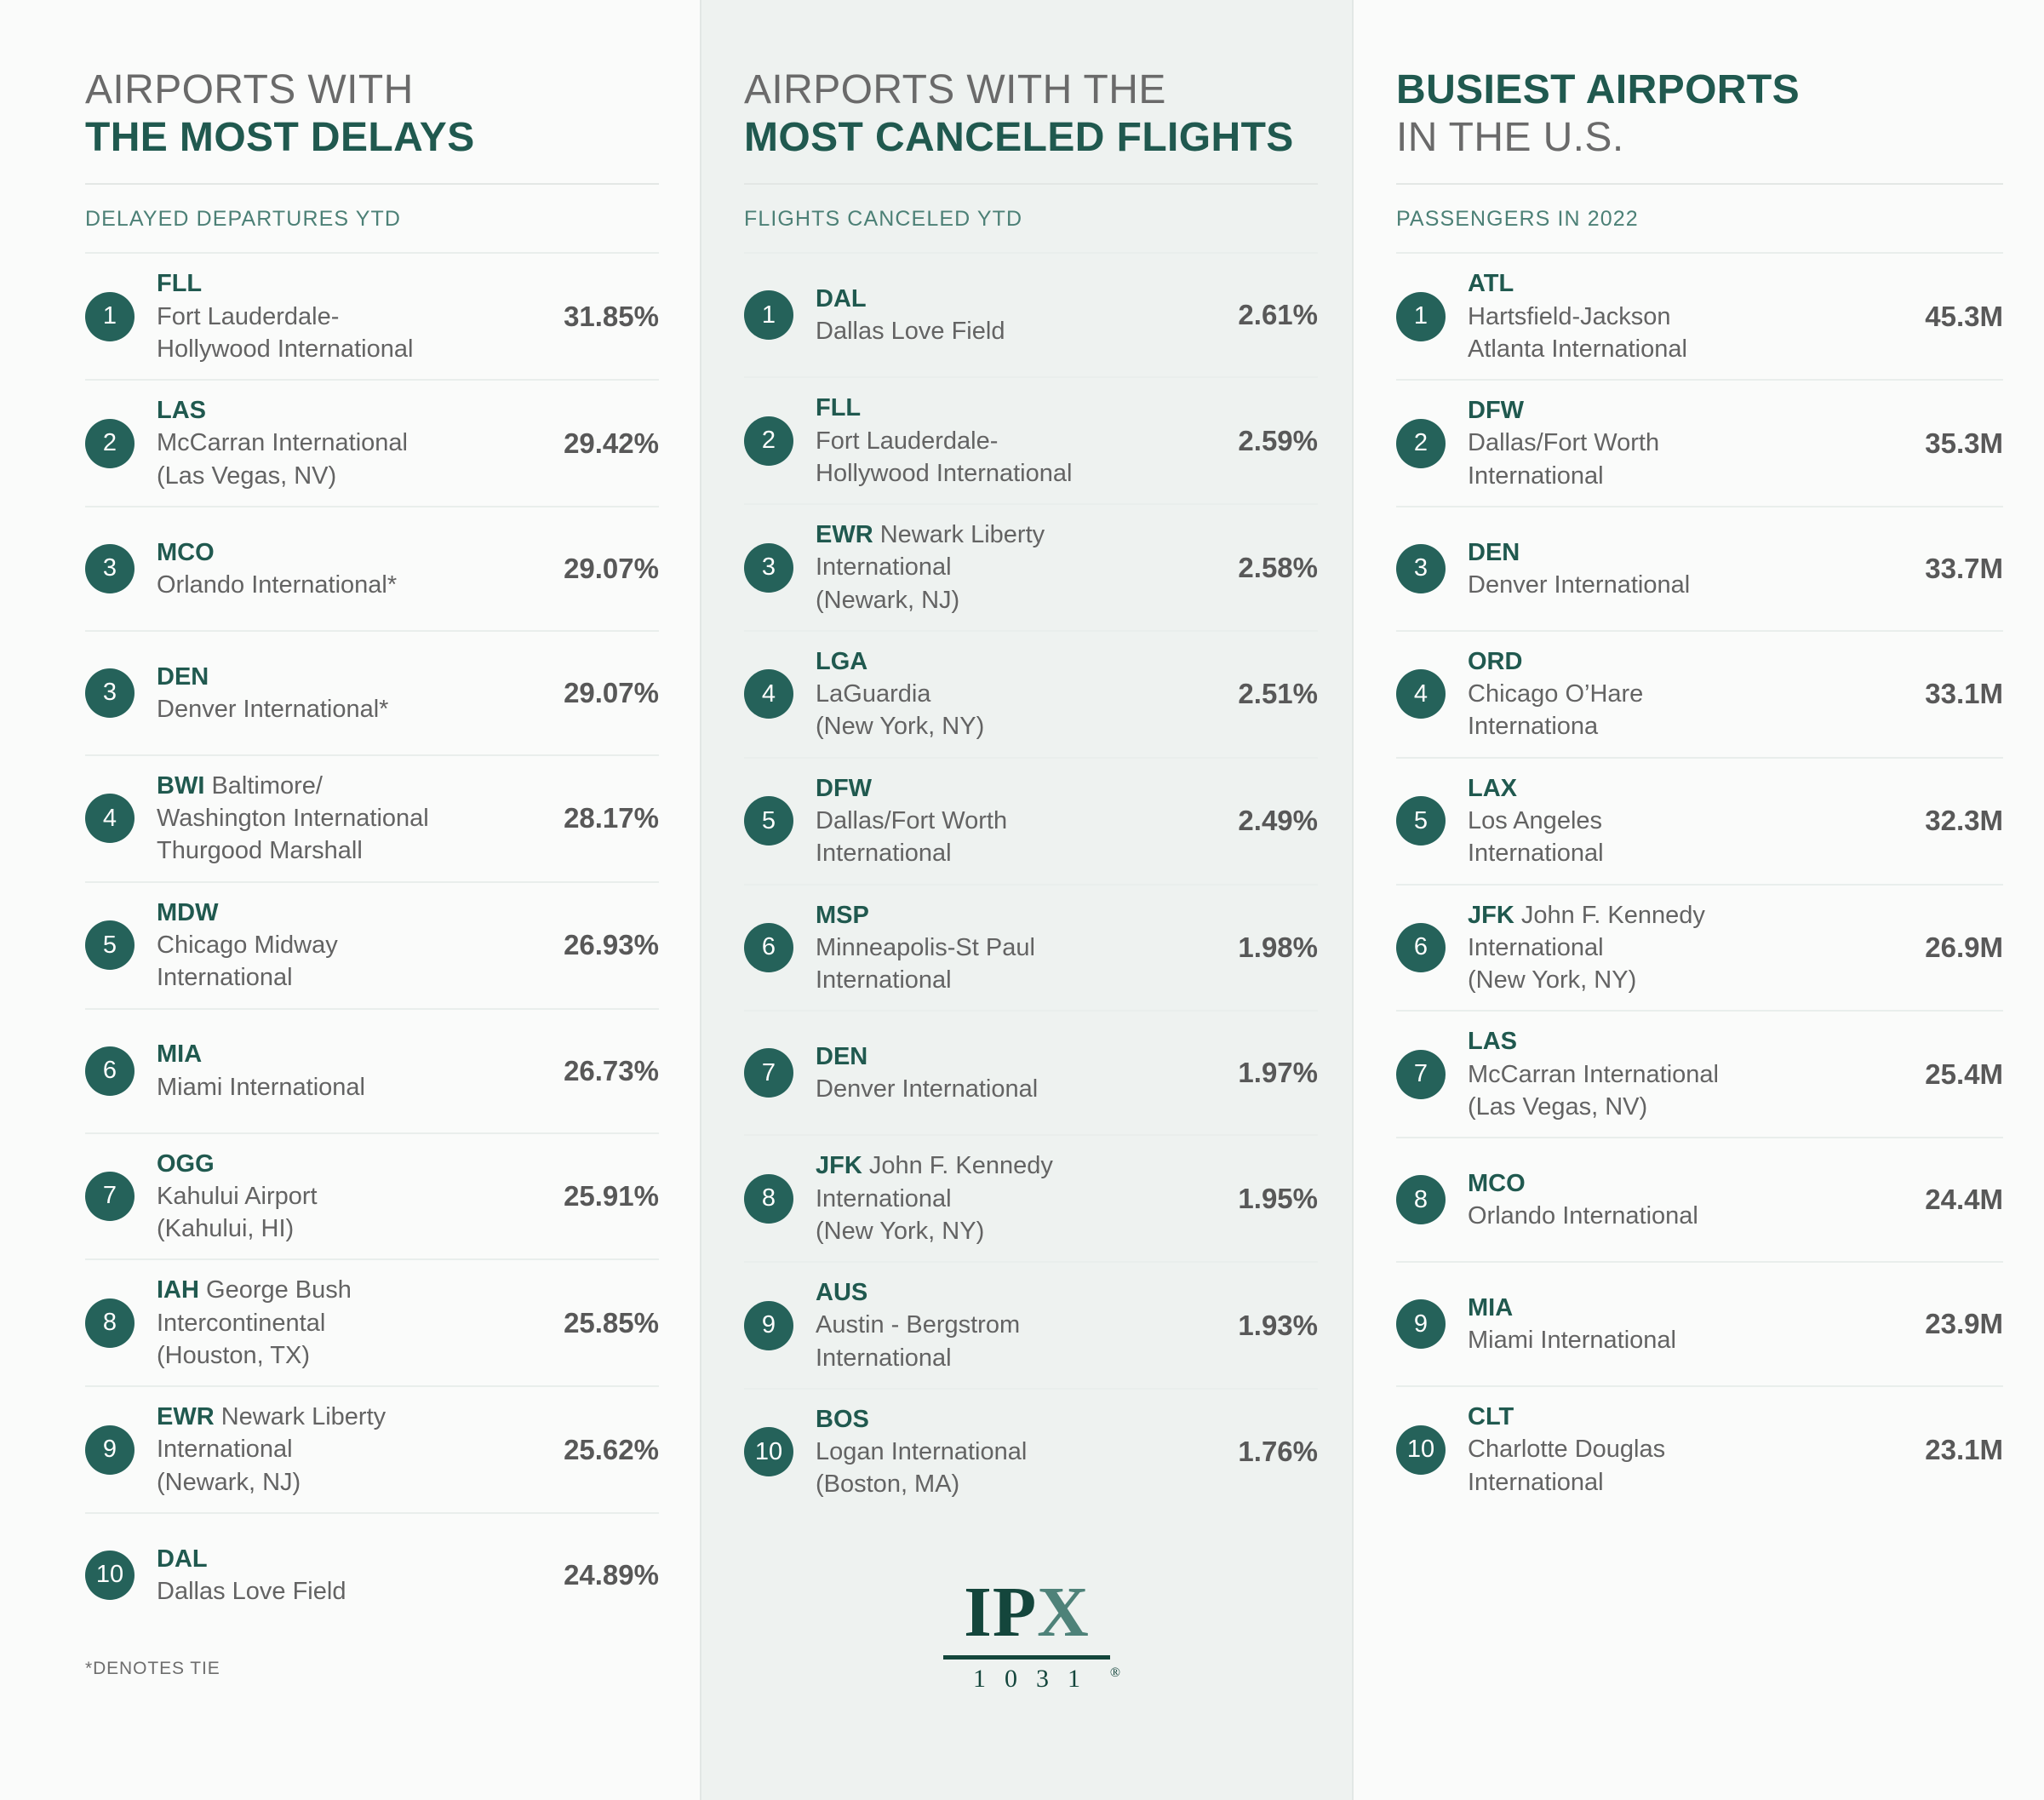  I want to click on airport-name-line: John F. Kennedy, so click(1612, 915).